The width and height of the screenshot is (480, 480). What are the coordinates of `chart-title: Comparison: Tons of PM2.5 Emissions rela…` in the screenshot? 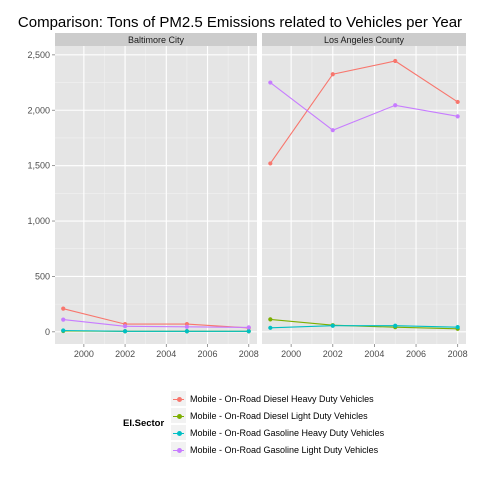 It's located at (240, 22).